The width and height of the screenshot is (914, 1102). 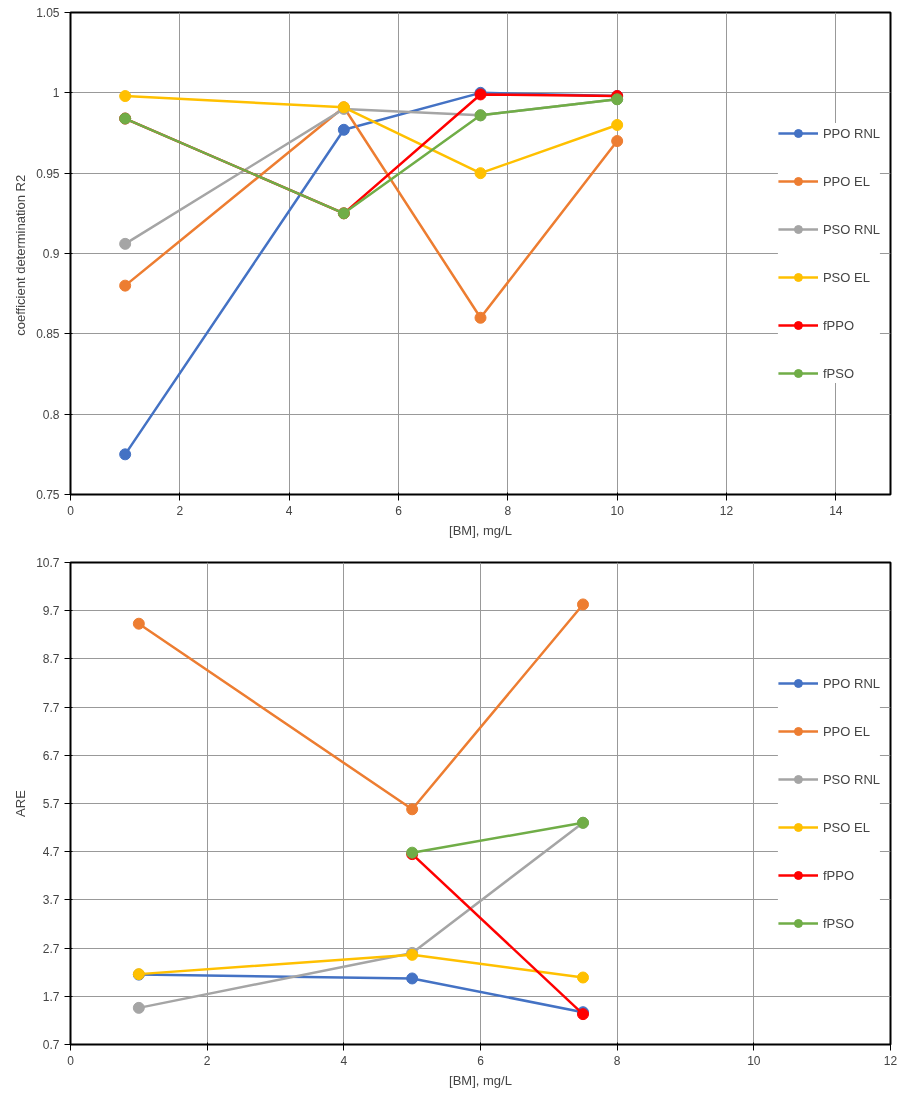 What do you see at coordinates (51, 948) in the screenshot?
I see `y-tick-label: 2.7` at bounding box center [51, 948].